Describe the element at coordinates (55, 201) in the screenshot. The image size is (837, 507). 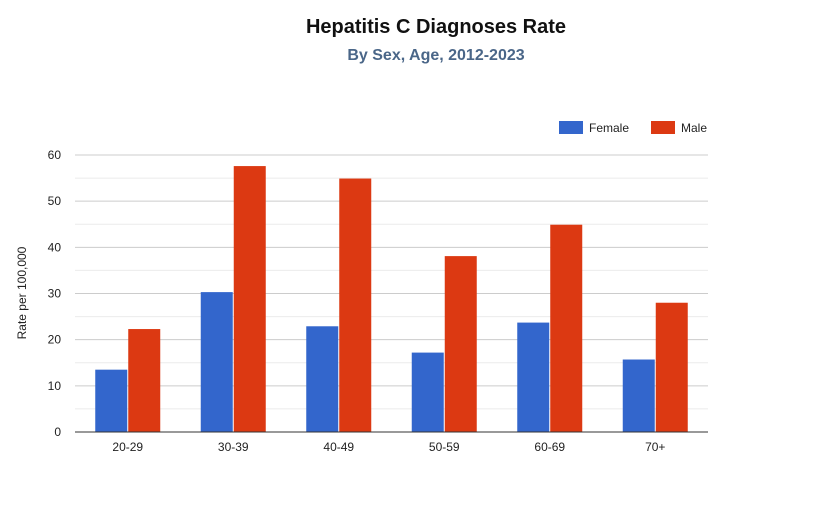
I see `y-tick-label: 50` at that location.